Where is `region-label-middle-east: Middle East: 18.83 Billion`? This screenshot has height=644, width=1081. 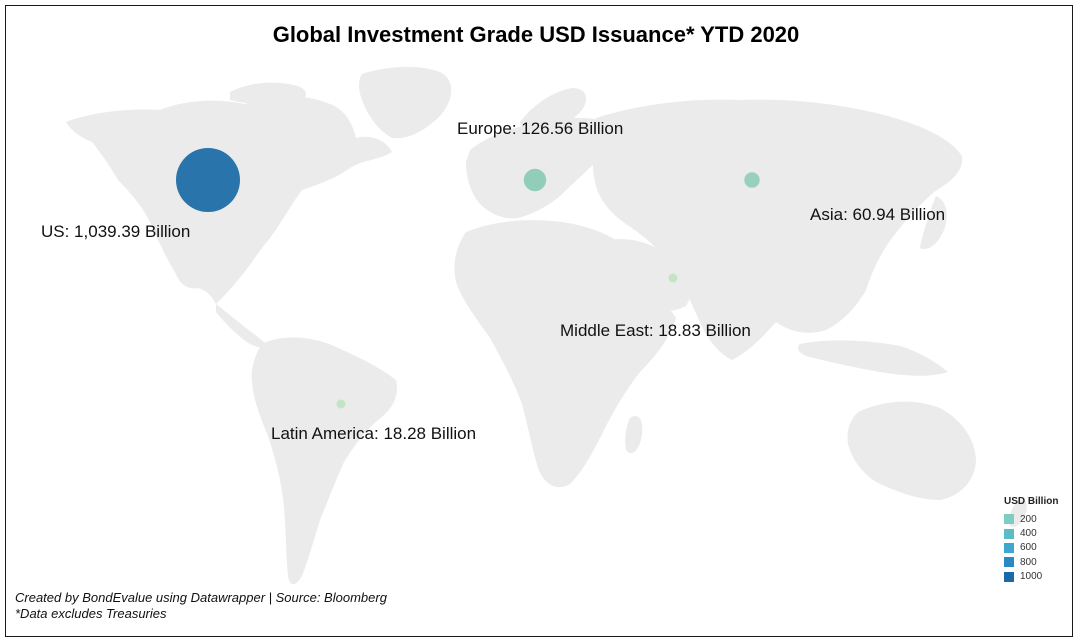 region-label-middle-east: Middle East: 18.83 Billion is located at coordinates (655, 330).